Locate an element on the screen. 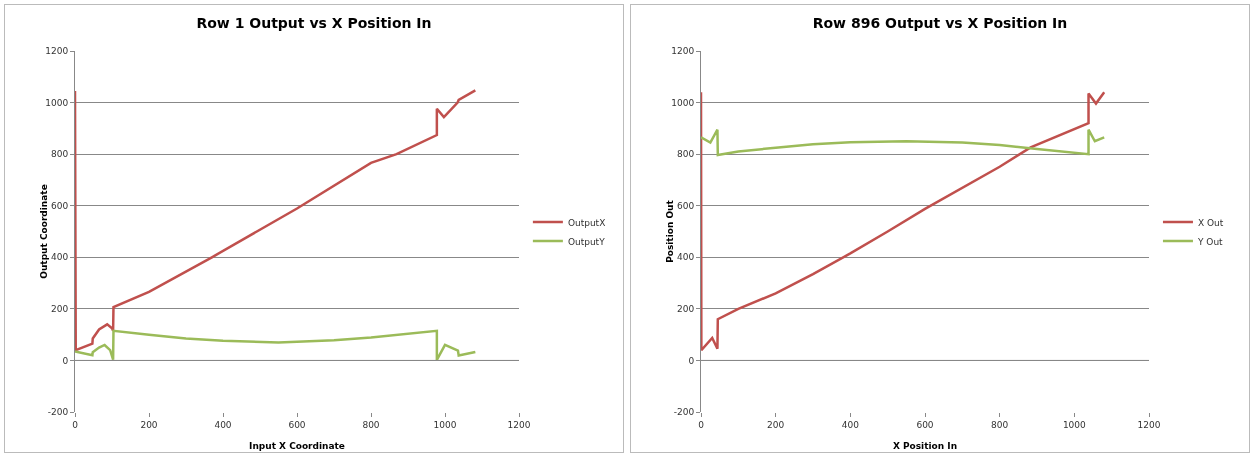 The height and width of the screenshot is (459, 1258). chart-title: Row 1 Output vs X Position In is located at coordinates (314, 23).